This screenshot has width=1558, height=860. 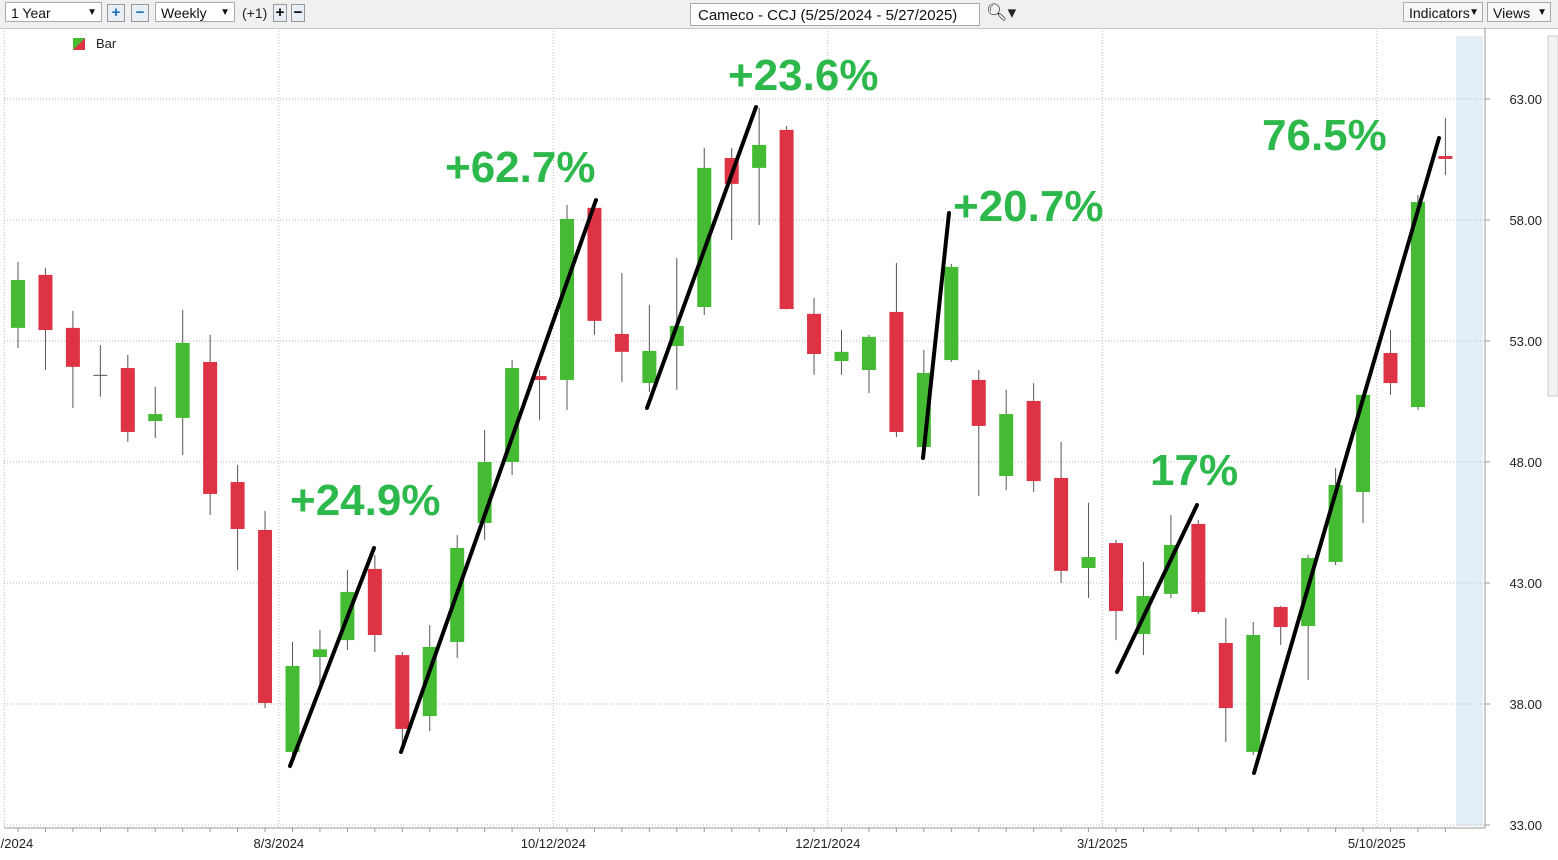 What do you see at coordinates (803, 75) in the screenshot?
I see `annotation: +23.6%` at bounding box center [803, 75].